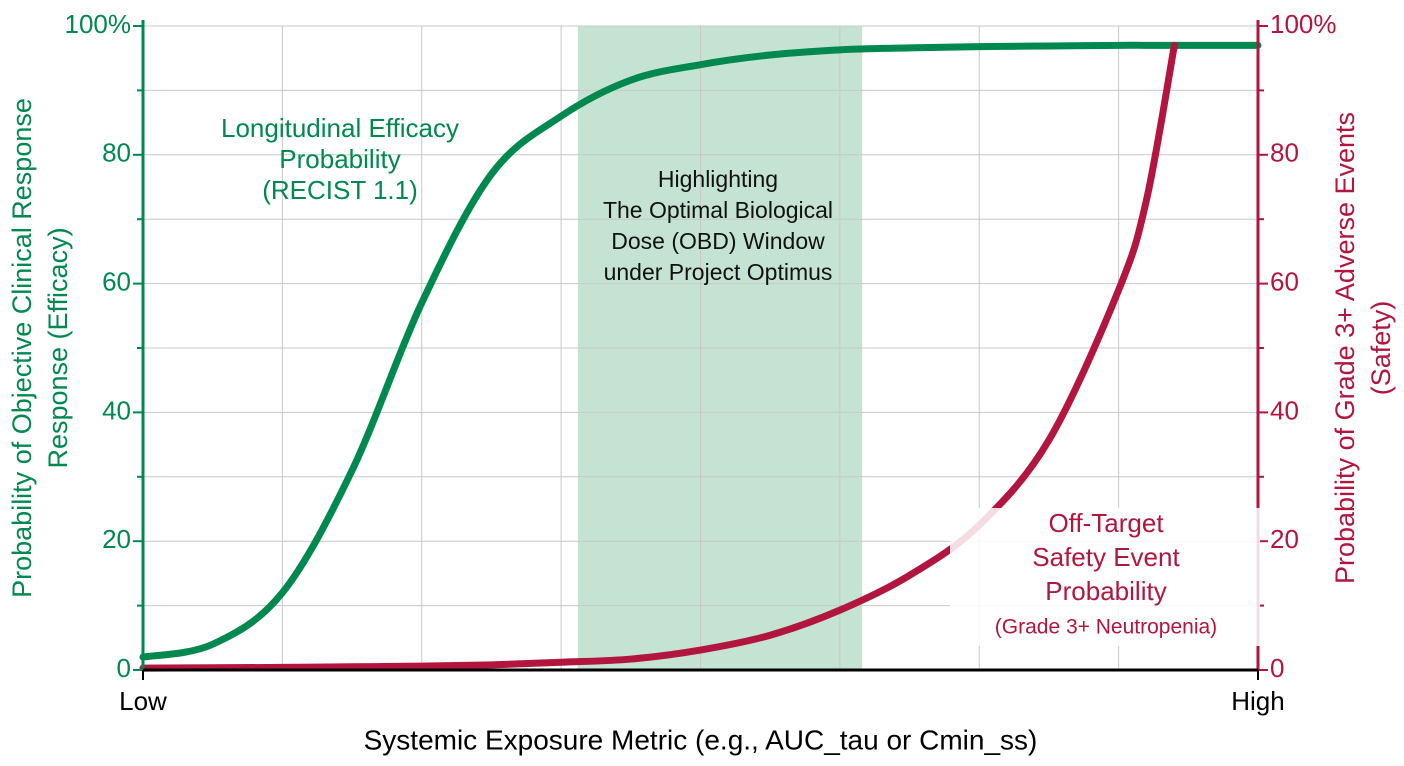 The height and width of the screenshot is (766, 1404). What do you see at coordinates (339, 159) in the screenshot?
I see `efficacy-annotation: Probability` at bounding box center [339, 159].